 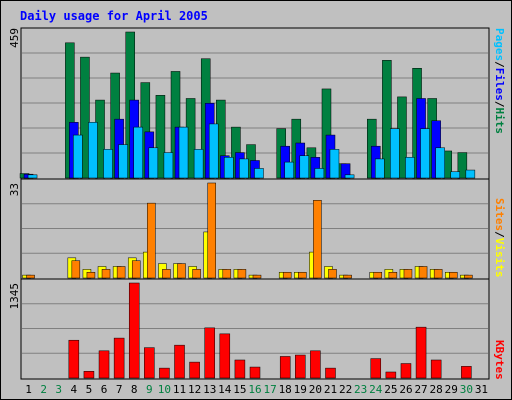 What do you see at coordinates (499, 258) in the screenshot?
I see `legend-visits: Visits` at bounding box center [499, 258].